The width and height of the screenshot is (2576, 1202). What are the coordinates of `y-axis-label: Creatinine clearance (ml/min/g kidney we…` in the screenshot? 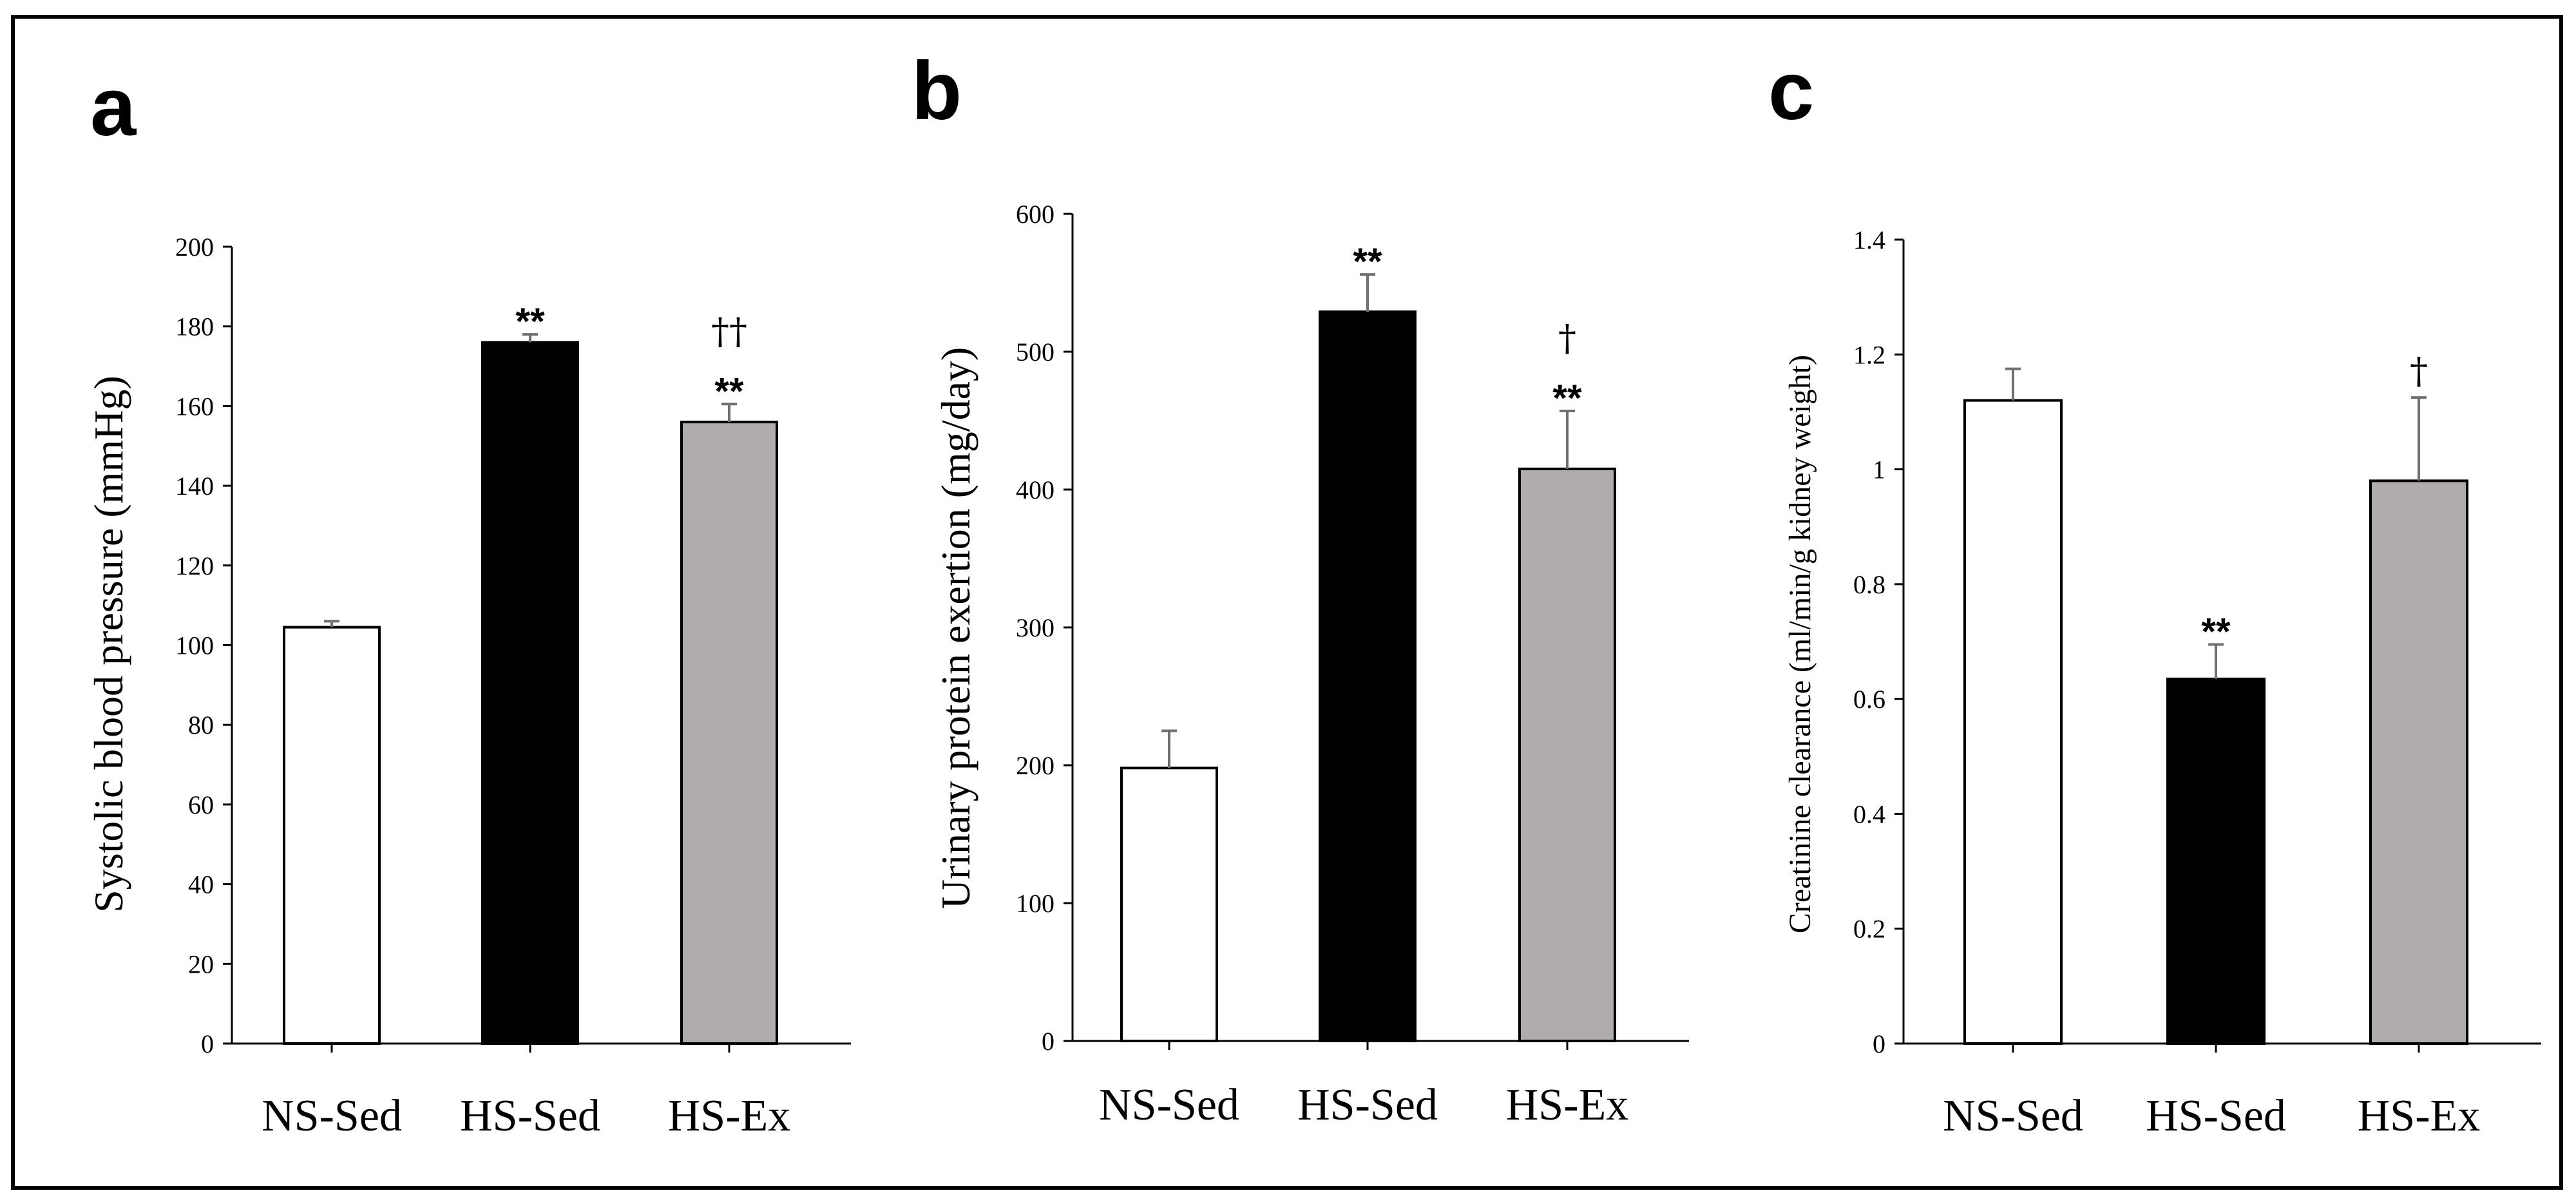 It's located at (1800, 644).